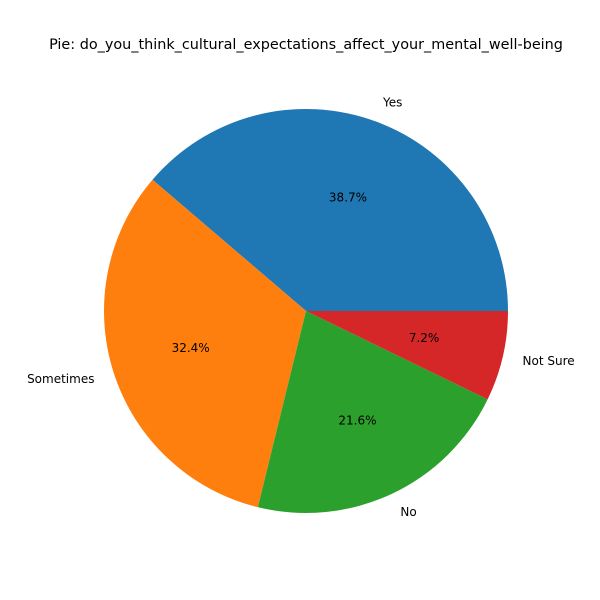 The height and width of the screenshot is (600, 600). Describe the element at coordinates (407, 355) in the screenshot. I see `pie-slice-not-sure` at that location.